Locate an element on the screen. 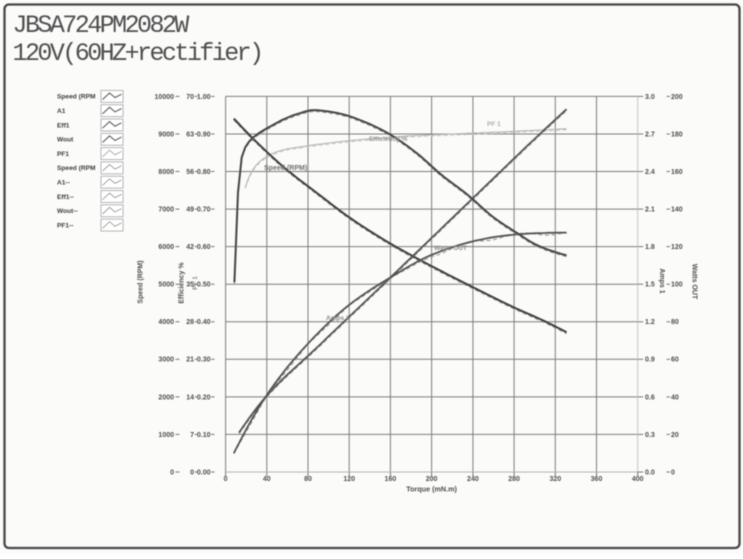 This screenshot has width=743, height=559. svg-text: 7000 is located at coordinates (166, 210).